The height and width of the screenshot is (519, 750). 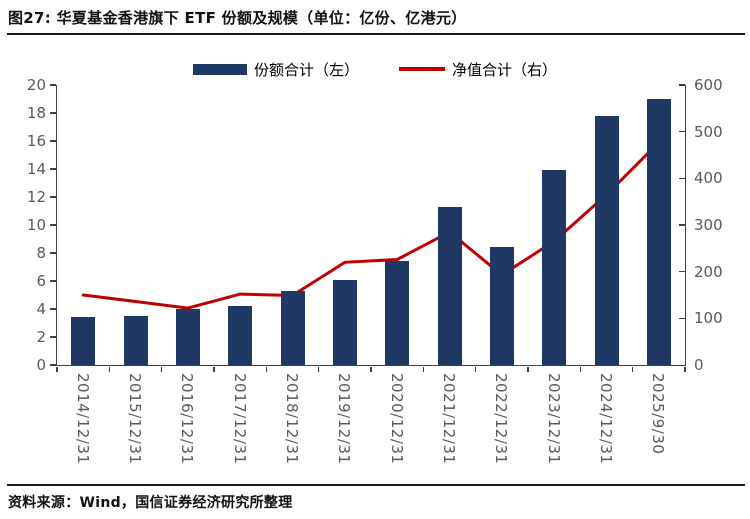 I want to click on x-axis-category-label: 2021/12/31, so click(x=449, y=419).